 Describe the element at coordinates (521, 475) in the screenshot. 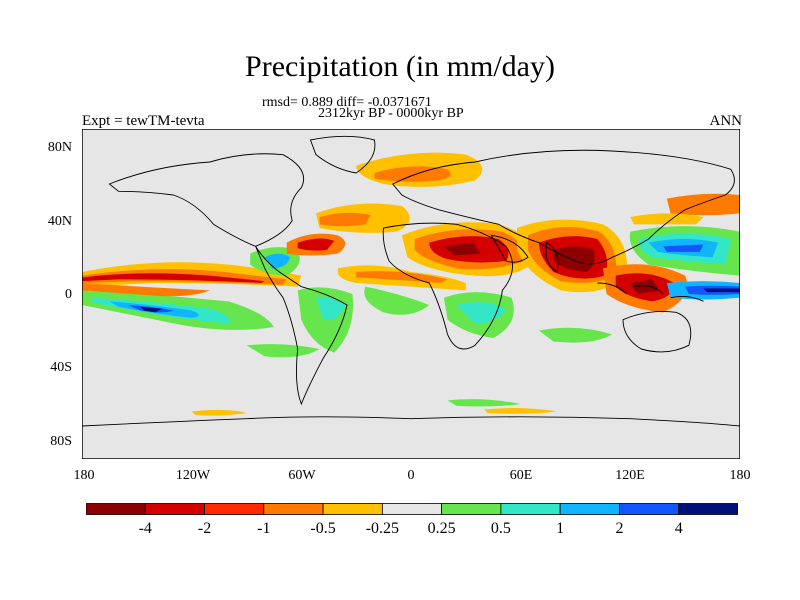

I see `lon-tick-60e: 60E` at that location.